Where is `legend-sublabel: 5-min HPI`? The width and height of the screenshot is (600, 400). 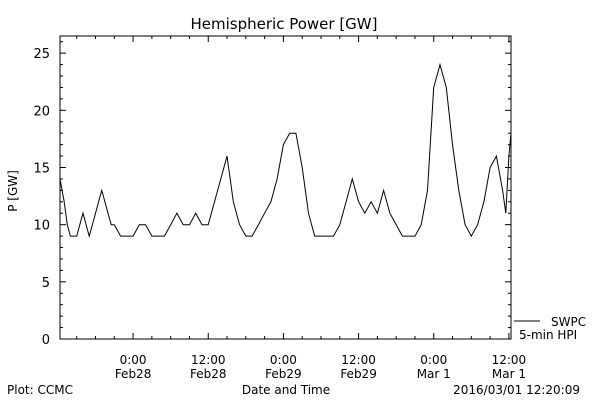 legend-sublabel: 5-min HPI is located at coordinates (548, 335).